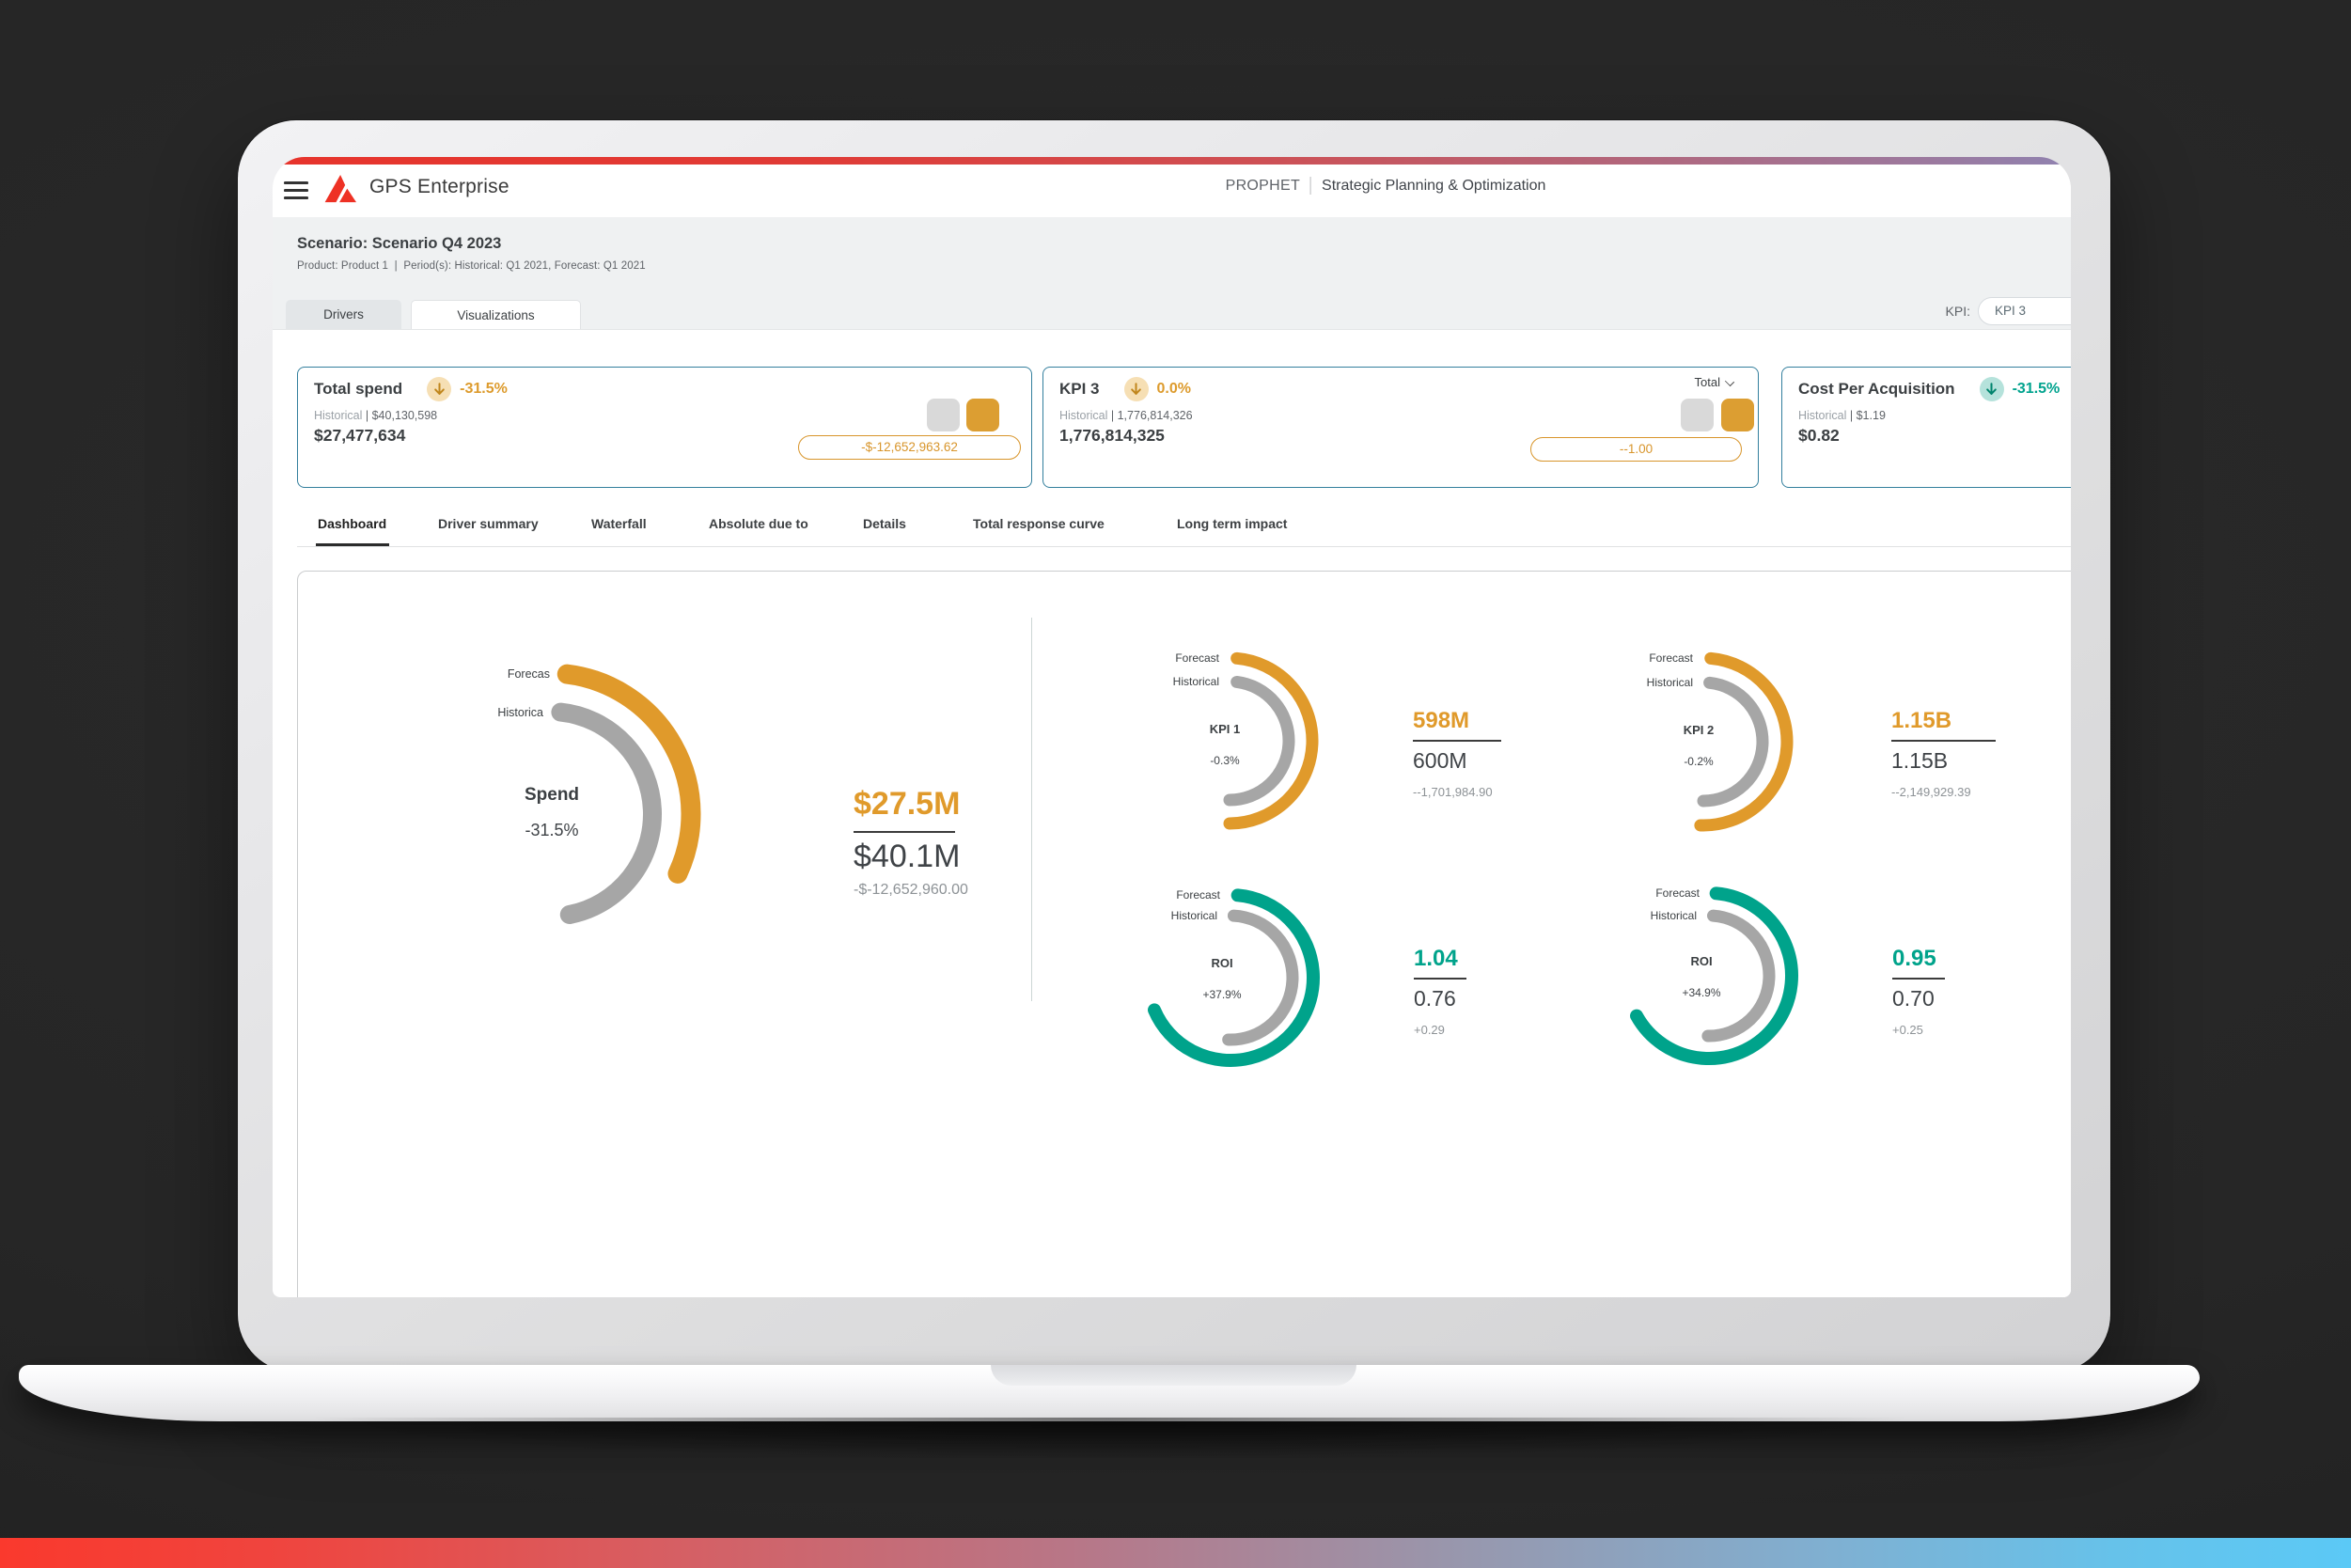 Image resolution: width=2351 pixels, height=1568 pixels. I want to click on kpi-select: KPI 3, so click(2024, 311).